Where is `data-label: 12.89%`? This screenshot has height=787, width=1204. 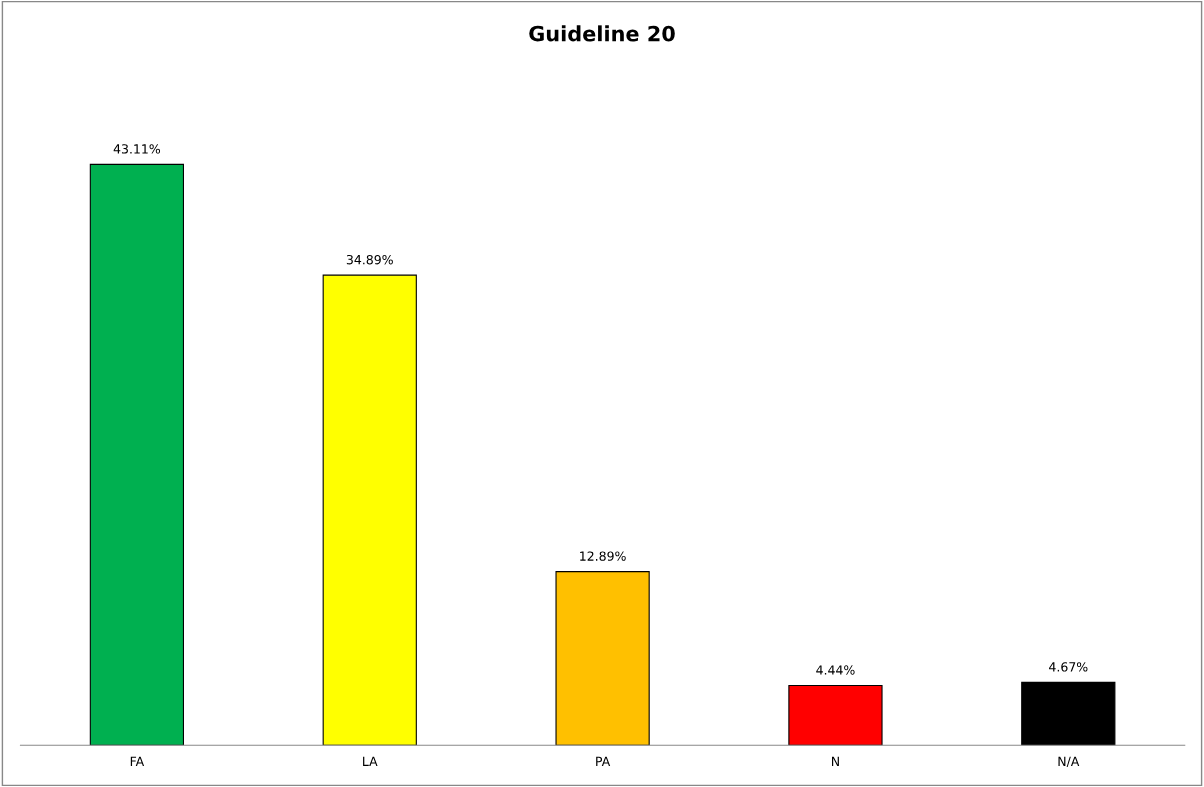 data-label: 12.89% is located at coordinates (603, 556).